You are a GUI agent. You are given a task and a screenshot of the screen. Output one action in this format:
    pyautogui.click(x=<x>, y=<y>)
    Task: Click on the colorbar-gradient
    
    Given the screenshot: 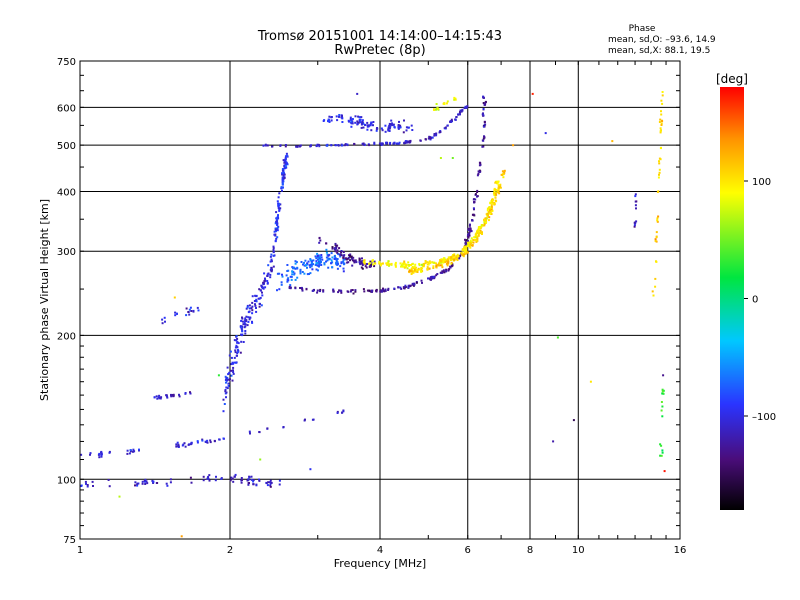 What is the action you would take?
    pyautogui.click(x=732, y=298)
    